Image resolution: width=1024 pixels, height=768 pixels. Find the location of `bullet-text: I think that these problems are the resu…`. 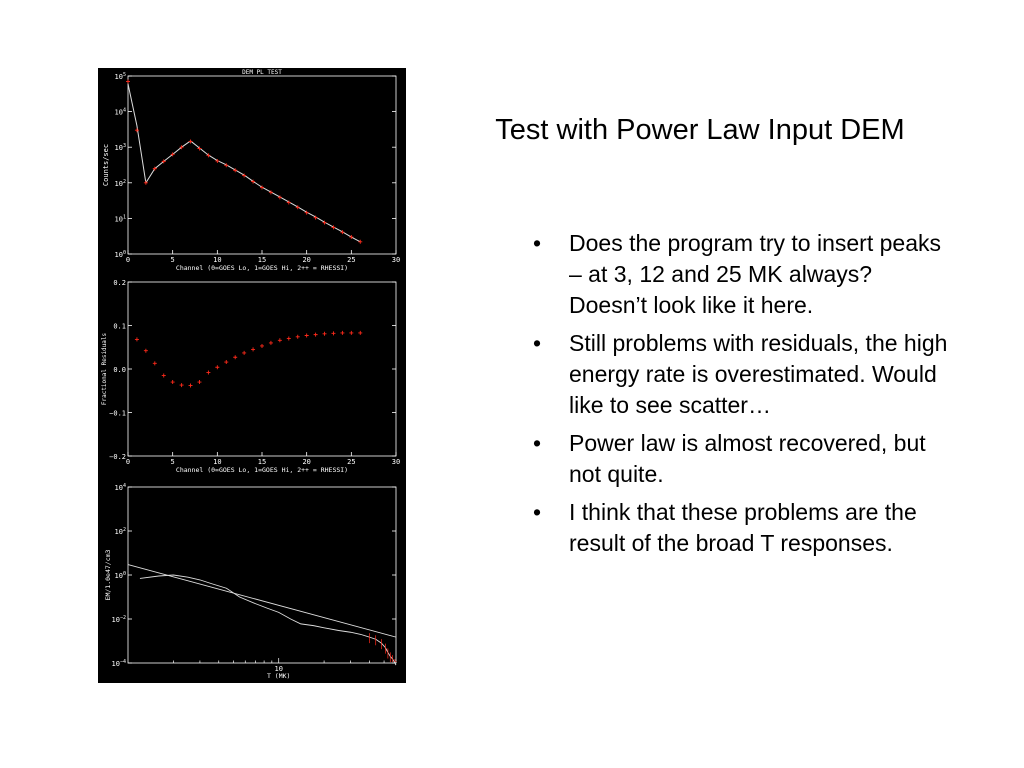

bullet-text: I think that these problems are the resu… is located at coordinates (743, 527).